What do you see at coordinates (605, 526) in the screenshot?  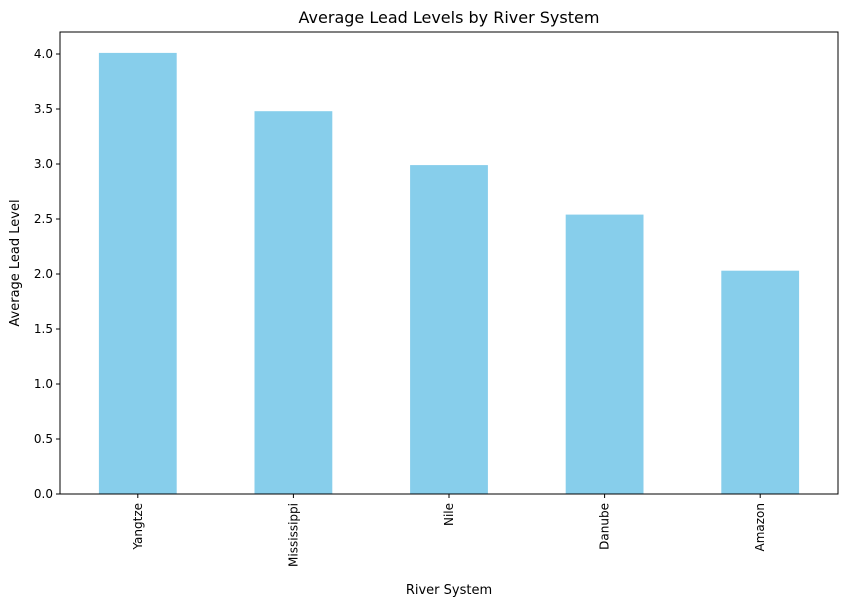 I see `x-tick-label: Danube` at bounding box center [605, 526].